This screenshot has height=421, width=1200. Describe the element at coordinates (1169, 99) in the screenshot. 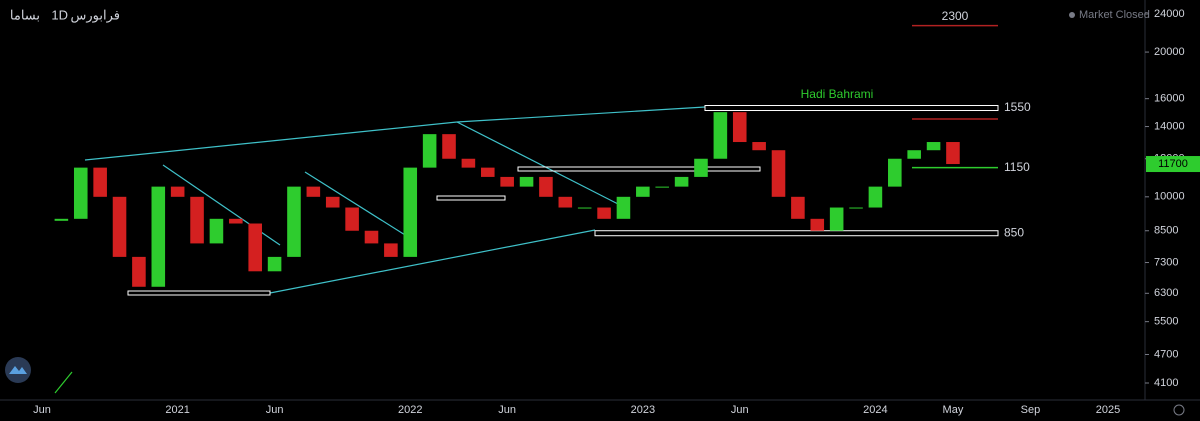

I see `y-tick-label: 16000` at that location.